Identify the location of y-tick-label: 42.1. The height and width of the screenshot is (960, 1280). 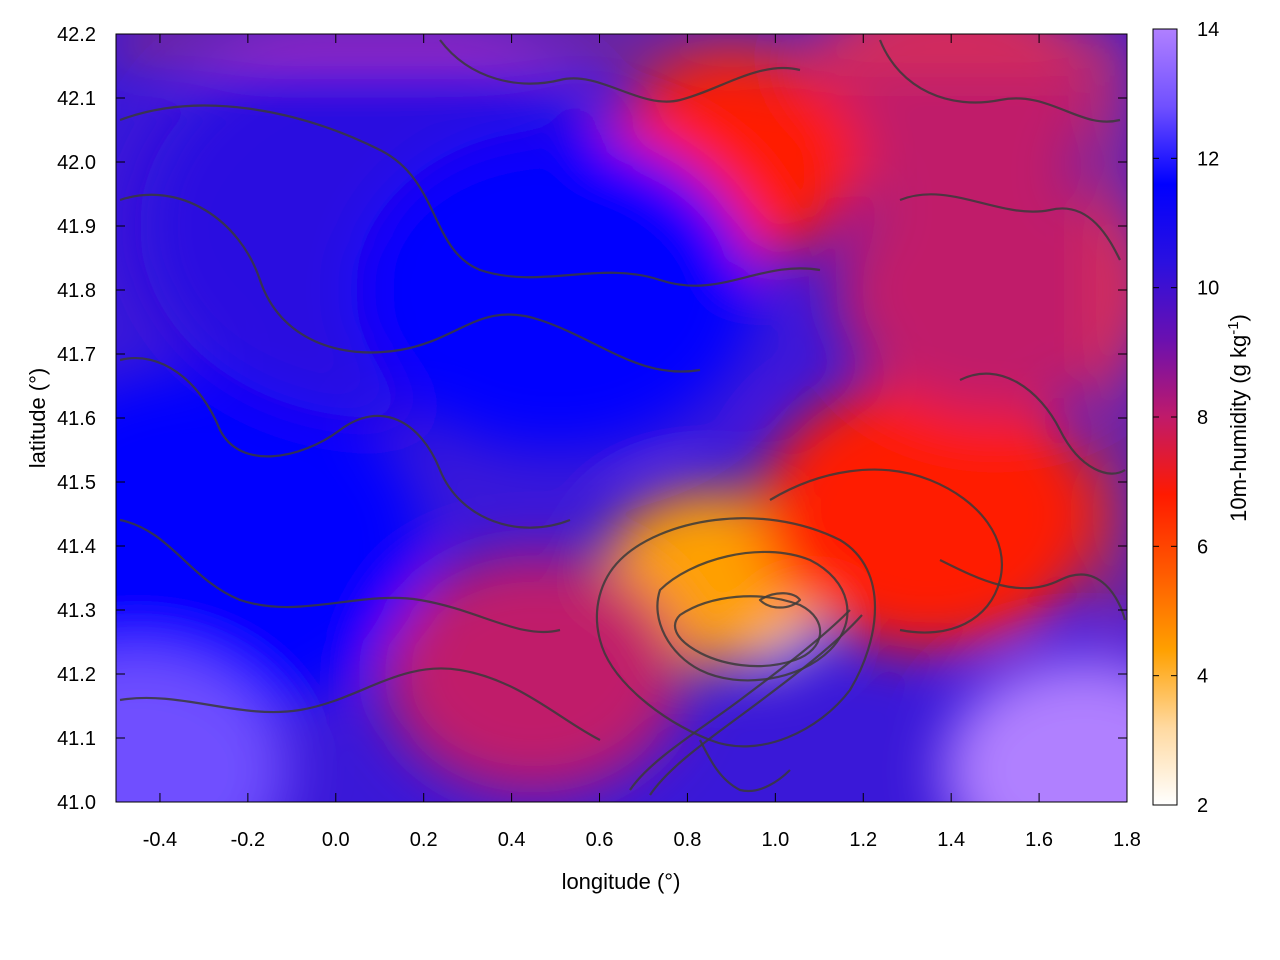
(76, 99).